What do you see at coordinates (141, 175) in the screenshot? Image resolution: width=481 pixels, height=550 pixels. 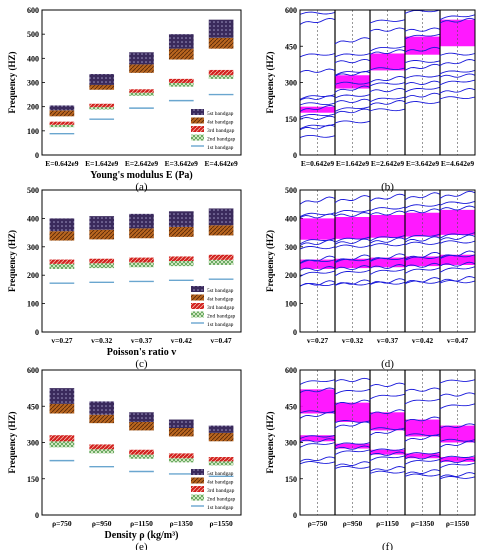 I see `x-axis-label: Young's modulus E (Pa)` at bounding box center [141, 175].